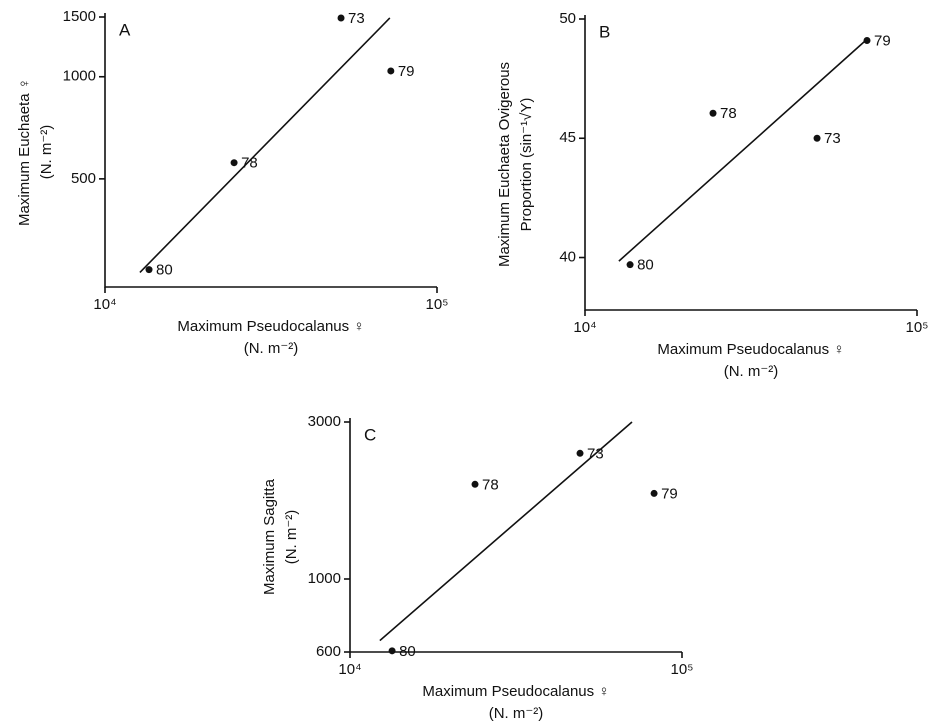 The width and height of the screenshot is (941, 721). Describe the element at coordinates (504, 164) in the screenshot. I see `y-axis-label: Maximum Euchaeta Ovigerous` at that location.